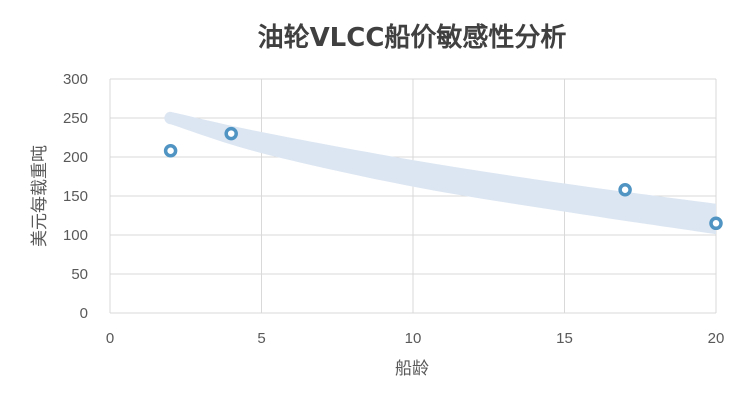  Describe the element at coordinates (412, 369) in the screenshot. I see `x-axis-label: 船龄` at that location.